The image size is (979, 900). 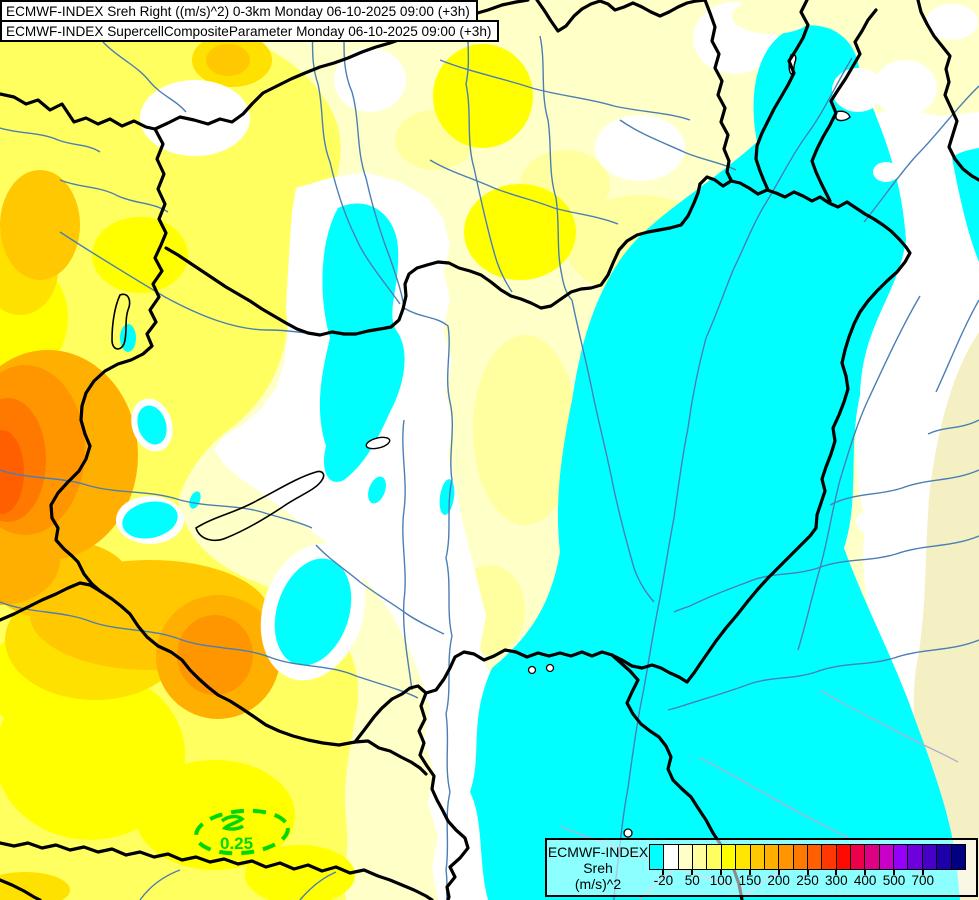 I want to click on legend-tick-label: 500, so click(x=894, y=880).